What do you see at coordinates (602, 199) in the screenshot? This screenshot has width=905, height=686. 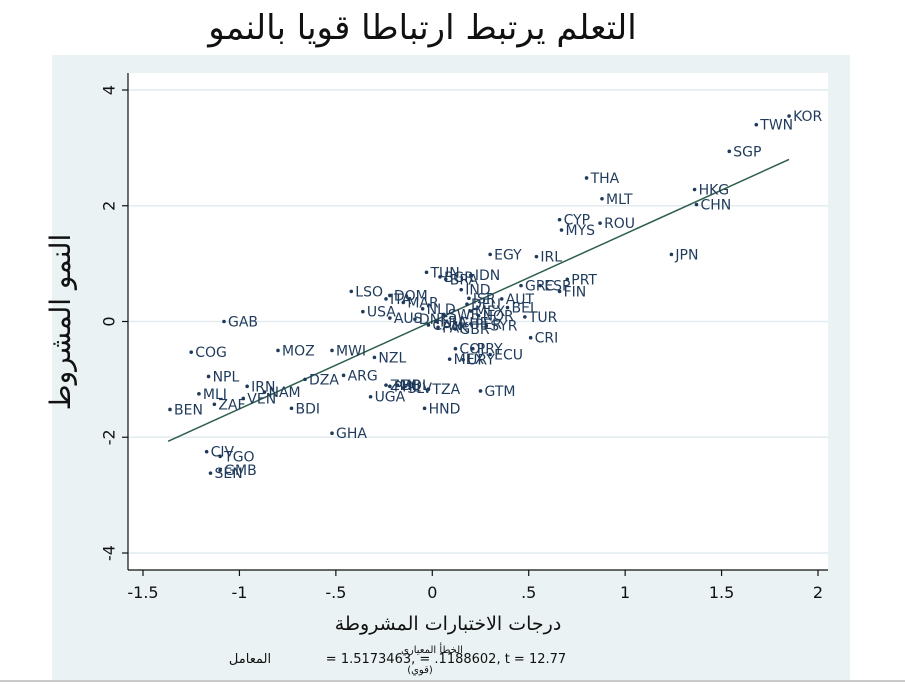 I see `data-point-mlt` at bounding box center [602, 199].